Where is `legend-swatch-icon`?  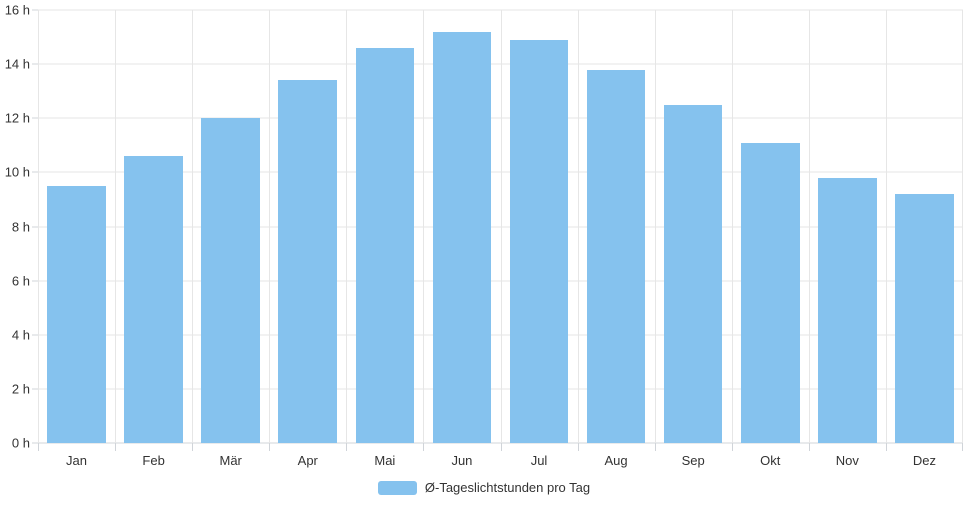
legend-swatch-icon is located at coordinates (397, 487).